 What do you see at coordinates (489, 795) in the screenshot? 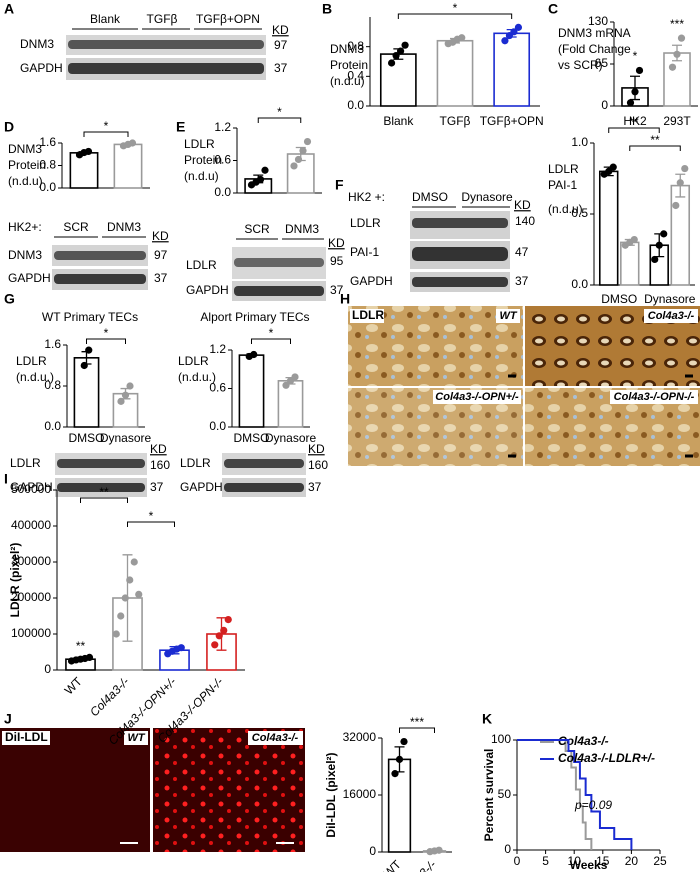
I see `y-axis-label: Percent survival` at bounding box center [489, 795].